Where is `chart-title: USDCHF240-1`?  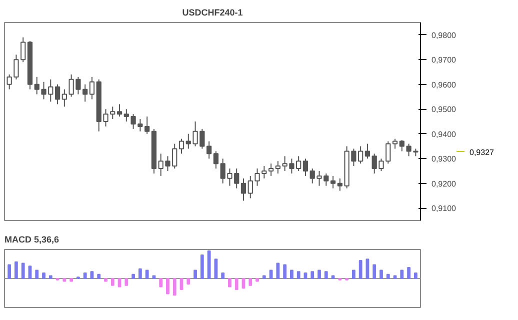 chart-title: USDCHF240-1 is located at coordinates (212, 13).